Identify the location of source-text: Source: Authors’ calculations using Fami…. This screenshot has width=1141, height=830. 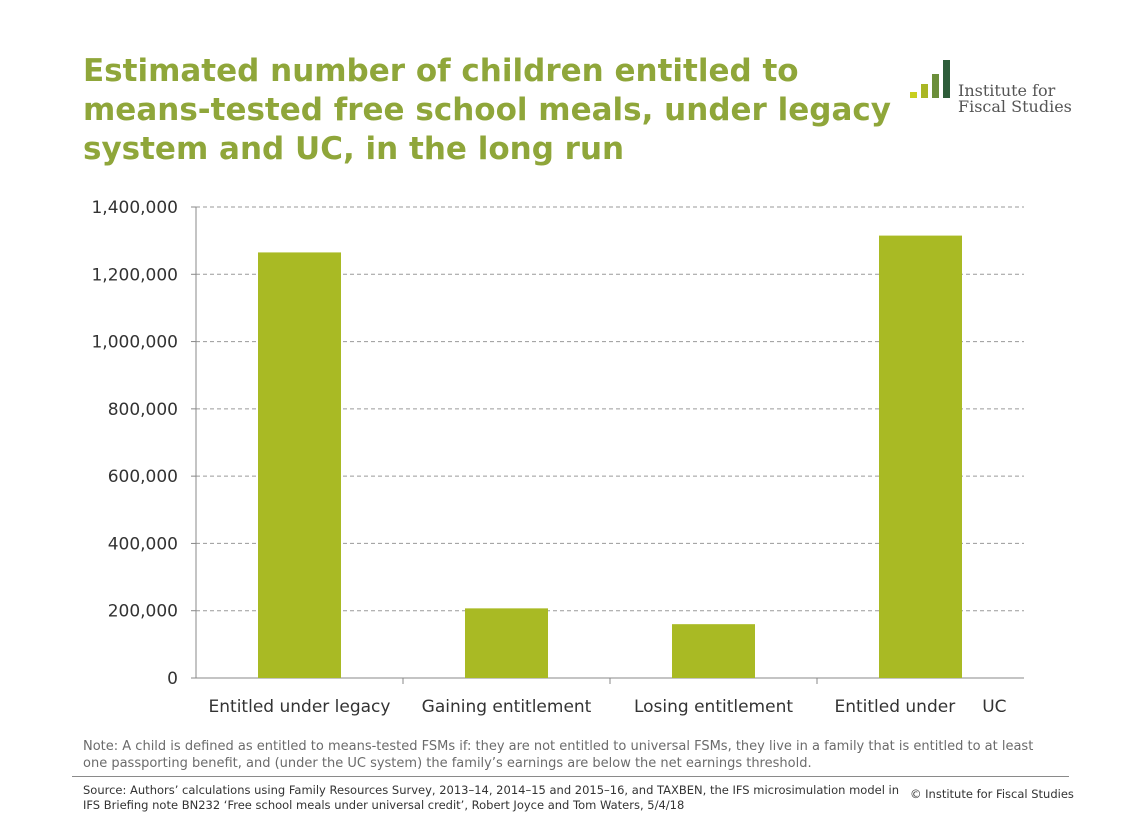
(491, 797).